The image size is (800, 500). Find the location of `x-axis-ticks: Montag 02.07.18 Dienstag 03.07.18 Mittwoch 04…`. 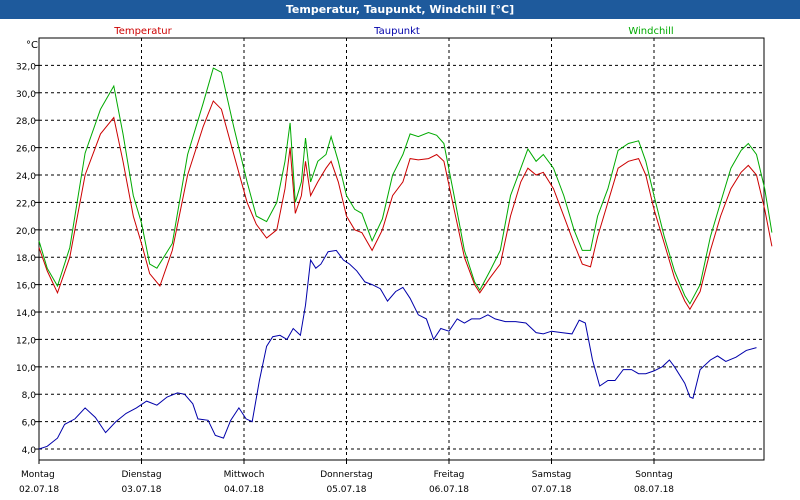

x-axis-ticks: Montag 02.07.18 Dienstag 03.07.18 Mittwoch 04… is located at coordinates (346, 477).